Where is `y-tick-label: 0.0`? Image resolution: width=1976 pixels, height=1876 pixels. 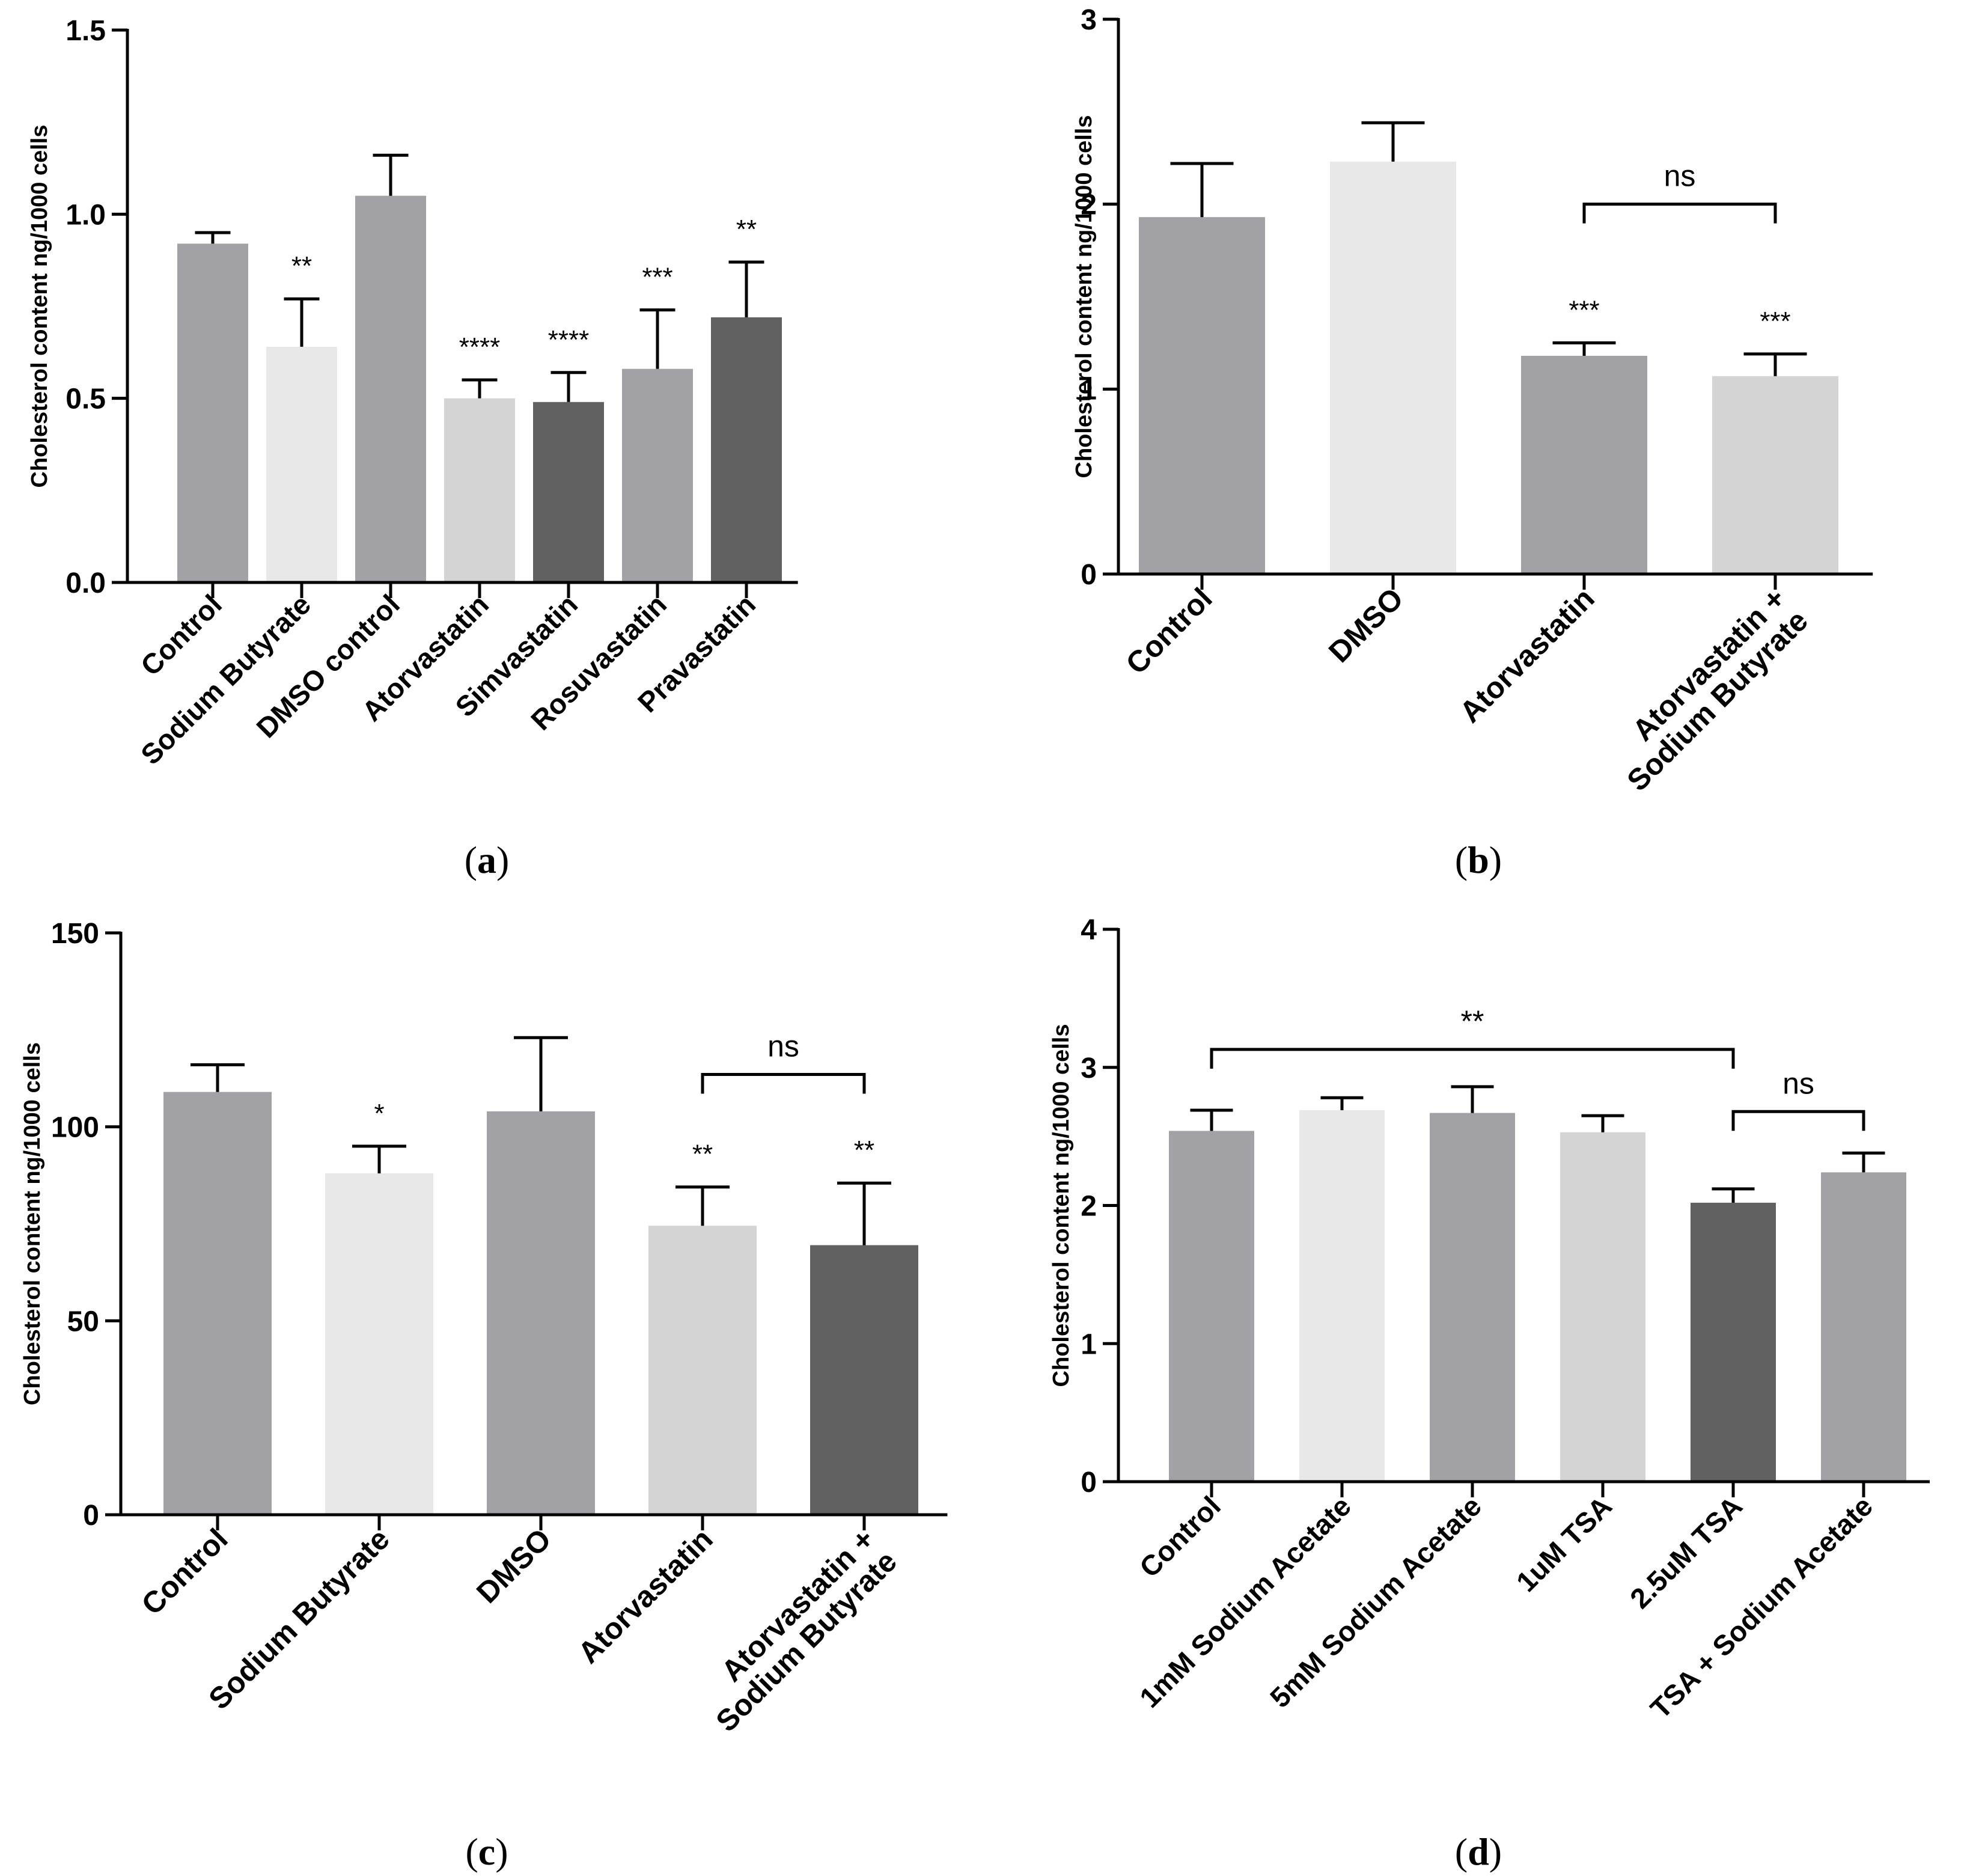 y-tick-label: 0.0 is located at coordinates (86, 583).